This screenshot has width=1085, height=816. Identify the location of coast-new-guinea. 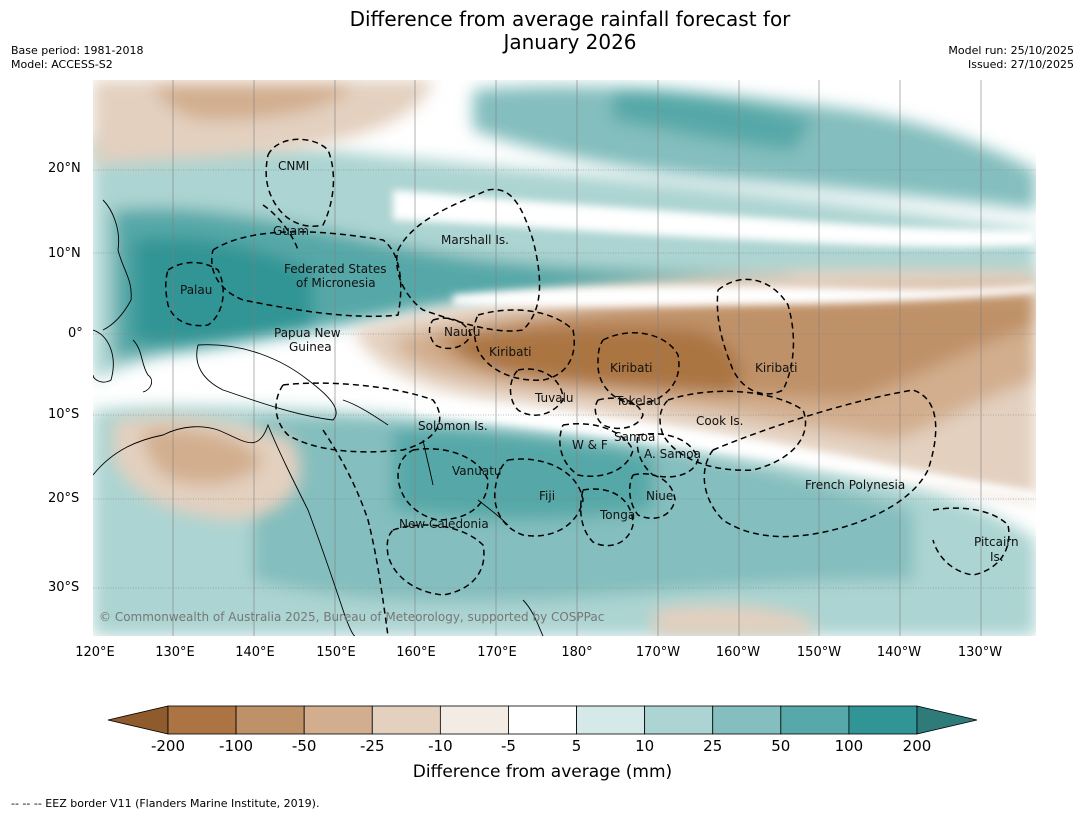
(266, 382).